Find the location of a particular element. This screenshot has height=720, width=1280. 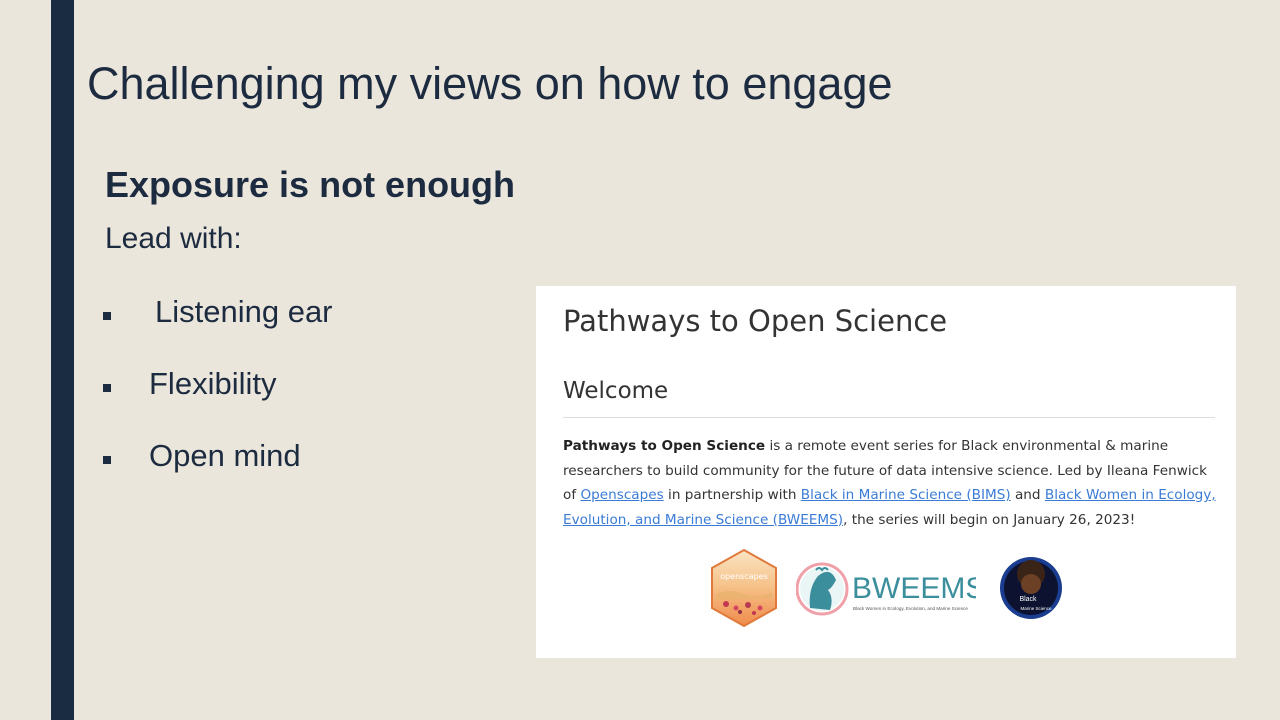

bims-logo-text: Black is located at coordinates (1028, 599).